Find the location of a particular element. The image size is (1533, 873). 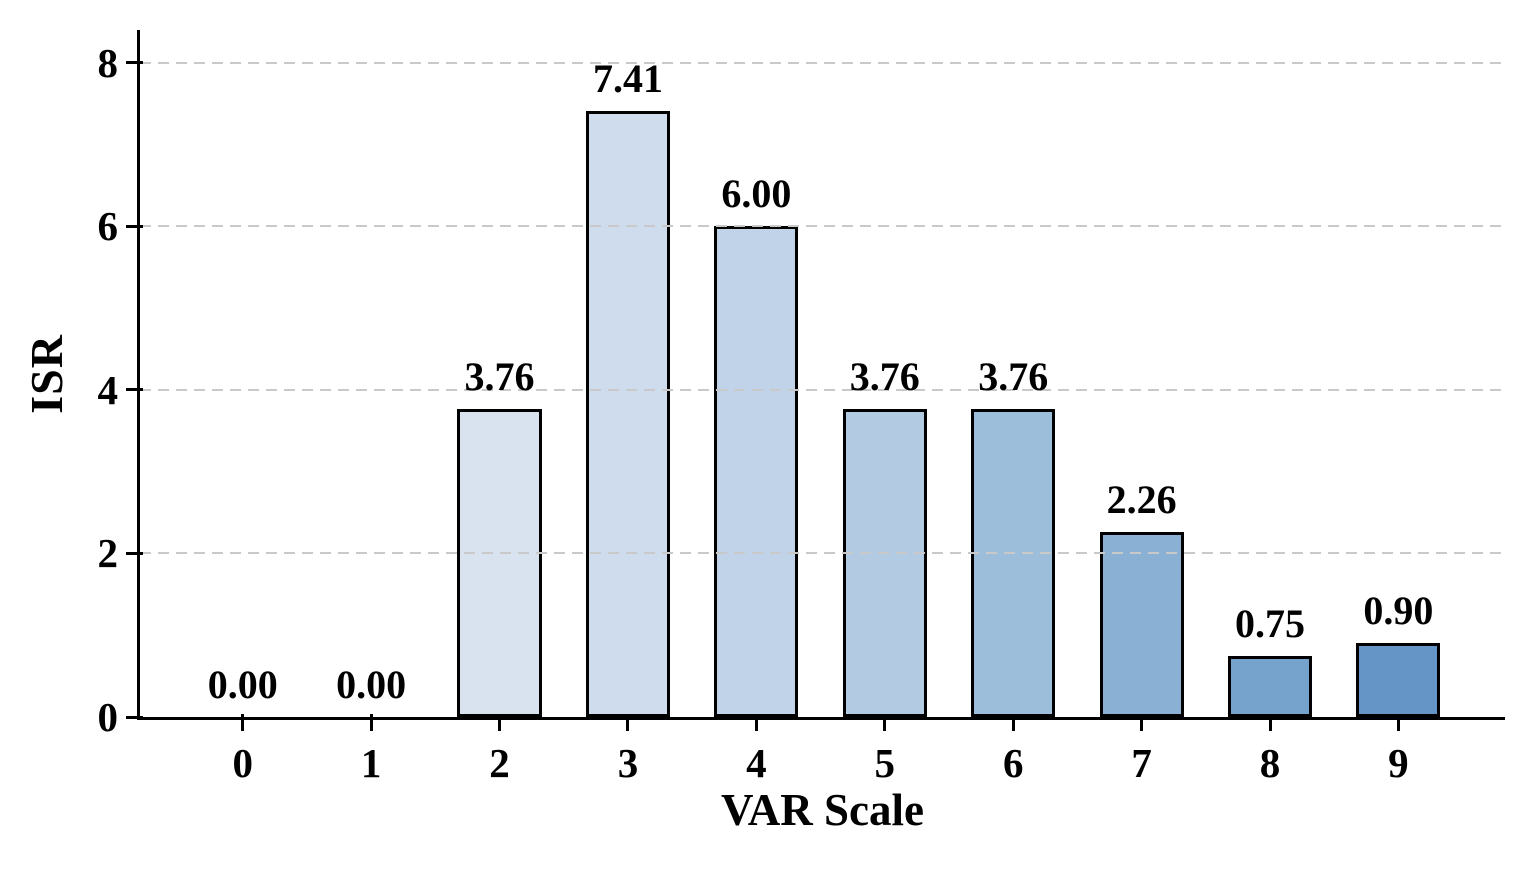

x-tick-label: 7 is located at coordinates (1141, 763).